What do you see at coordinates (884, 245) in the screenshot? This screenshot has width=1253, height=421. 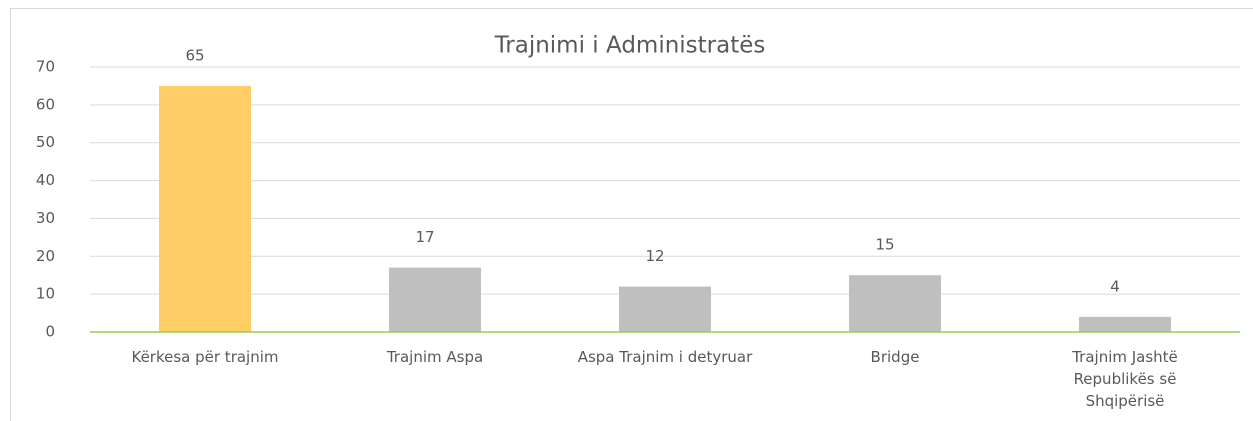 I see `data-label: 15` at bounding box center [884, 245].